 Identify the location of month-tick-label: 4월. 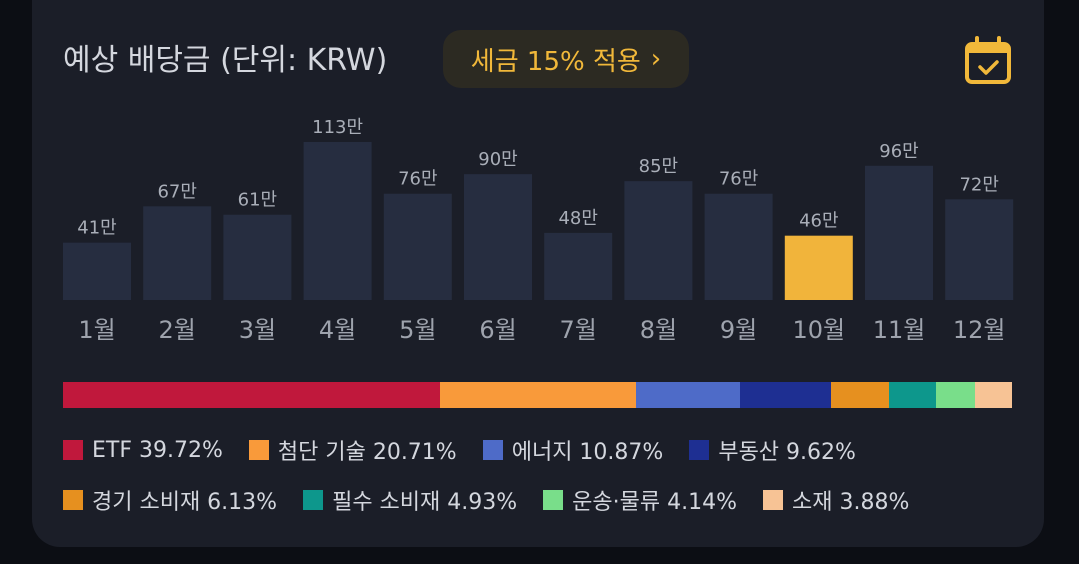
(337, 330).